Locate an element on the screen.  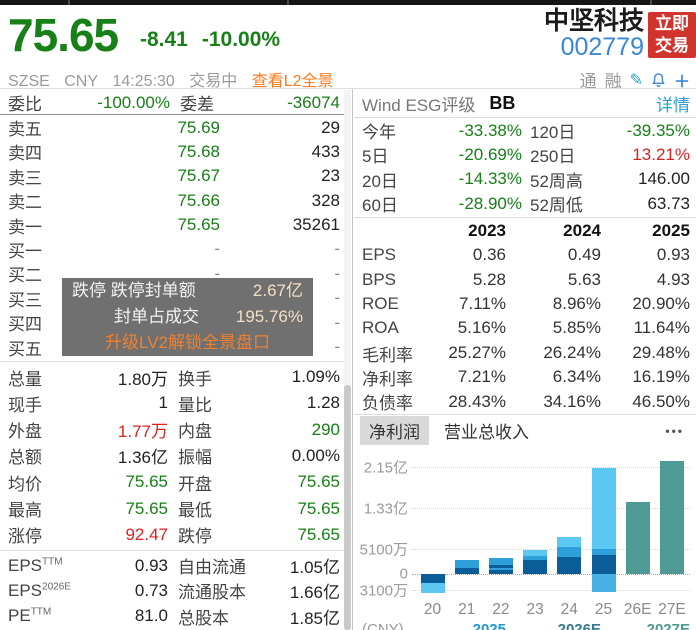
alert-bell-icon is located at coordinates (658, 80).